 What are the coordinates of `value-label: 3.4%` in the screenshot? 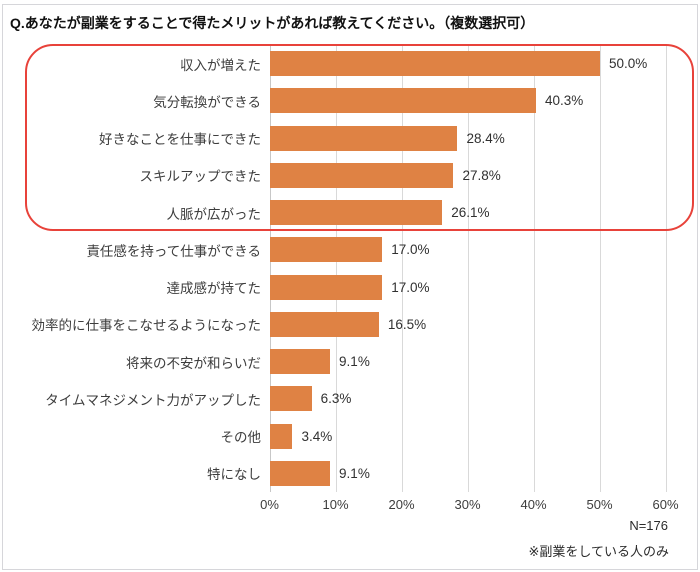 It's located at (317, 436).